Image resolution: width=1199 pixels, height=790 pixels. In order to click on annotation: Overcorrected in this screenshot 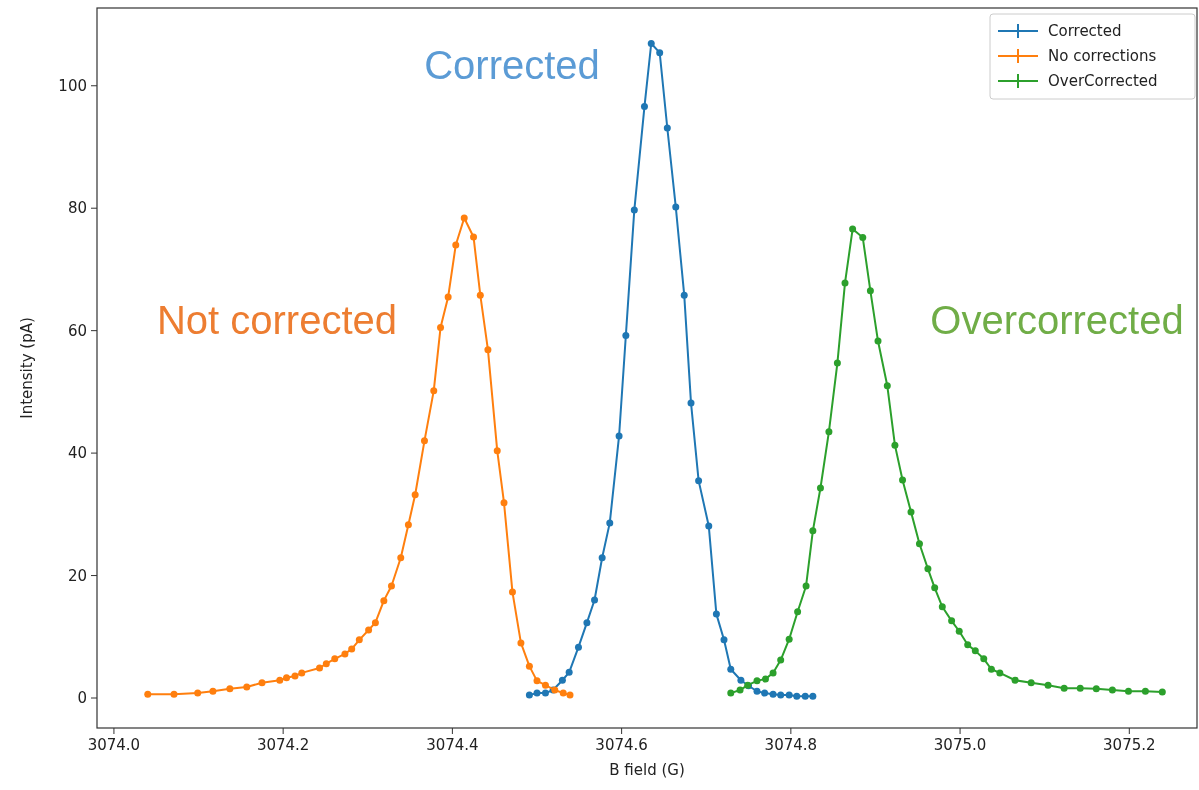, I will do `click(1057, 320)`.